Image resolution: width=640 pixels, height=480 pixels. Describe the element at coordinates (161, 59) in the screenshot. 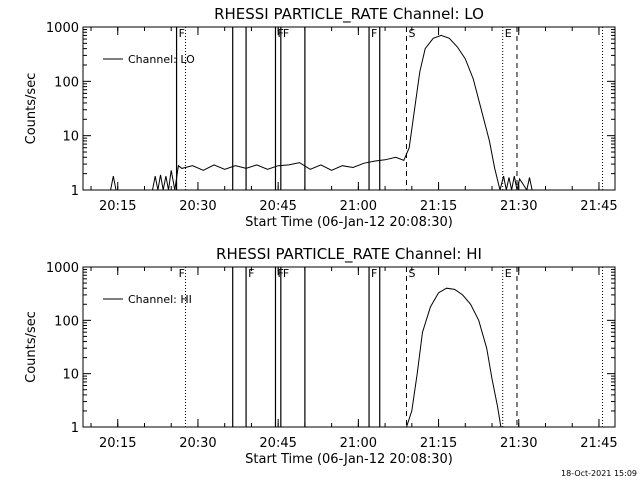

I see `legend-label: Channel: LO` at that location.